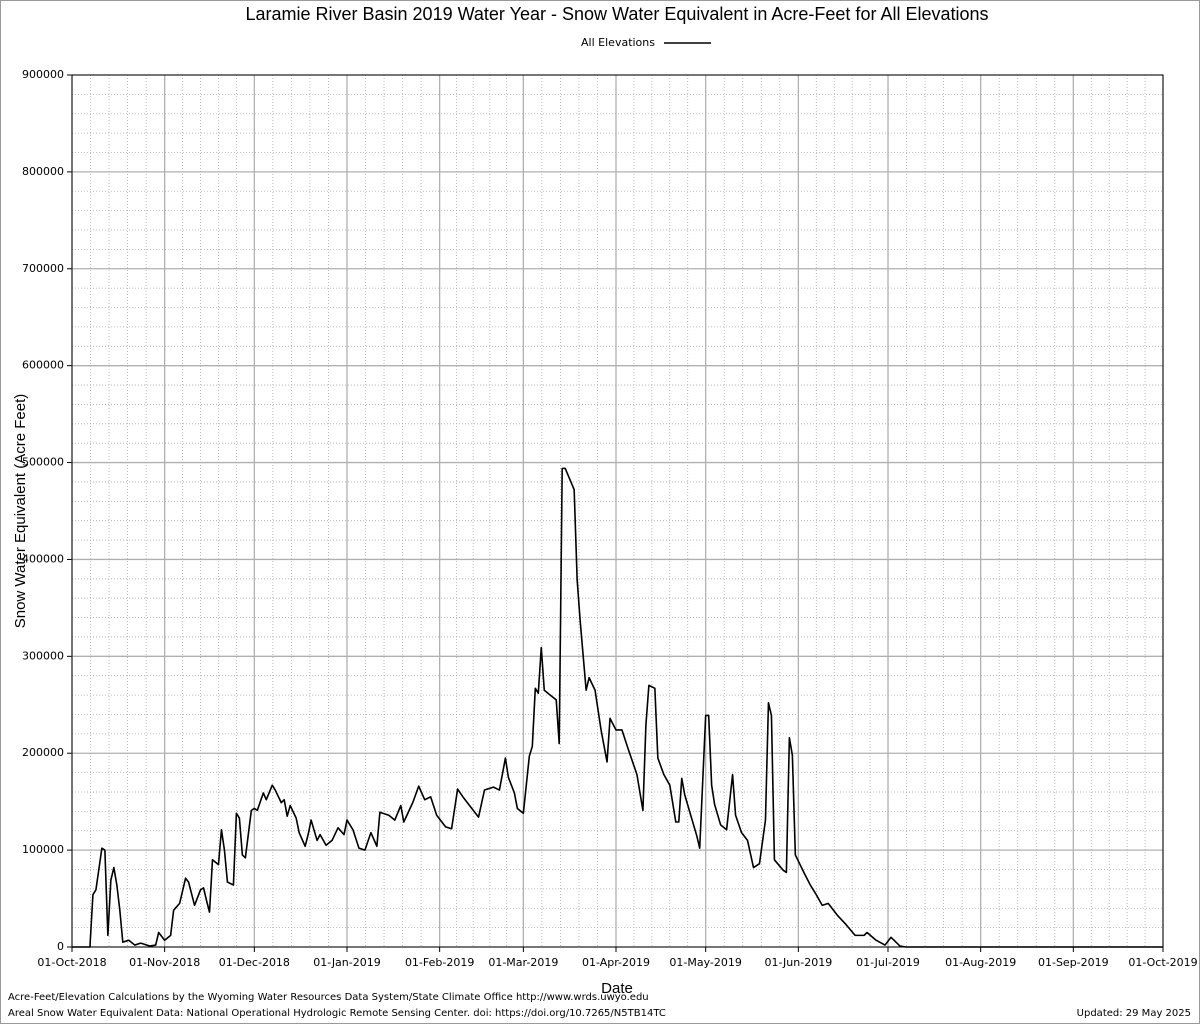 This screenshot has height=1024, width=1200. Describe the element at coordinates (888, 962) in the screenshot. I see `x-tick-label: 01-Jul-2019` at that location.